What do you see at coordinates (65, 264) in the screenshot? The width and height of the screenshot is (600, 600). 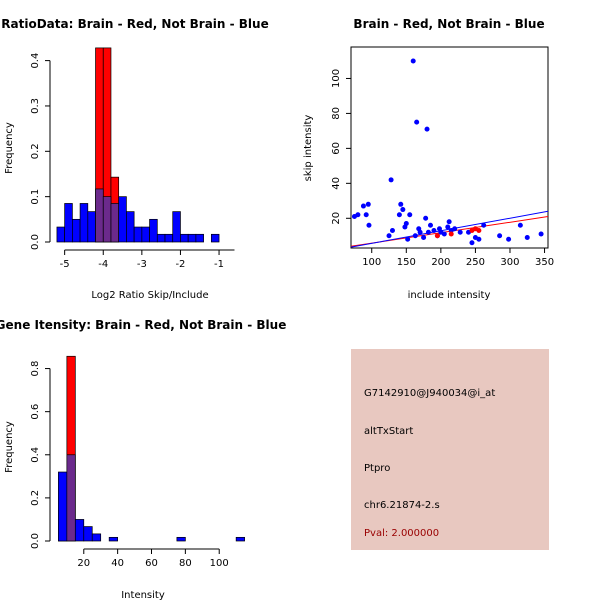 I see `ratio-histogram-x-tick-label: -5` at bounding box center [65, 264].